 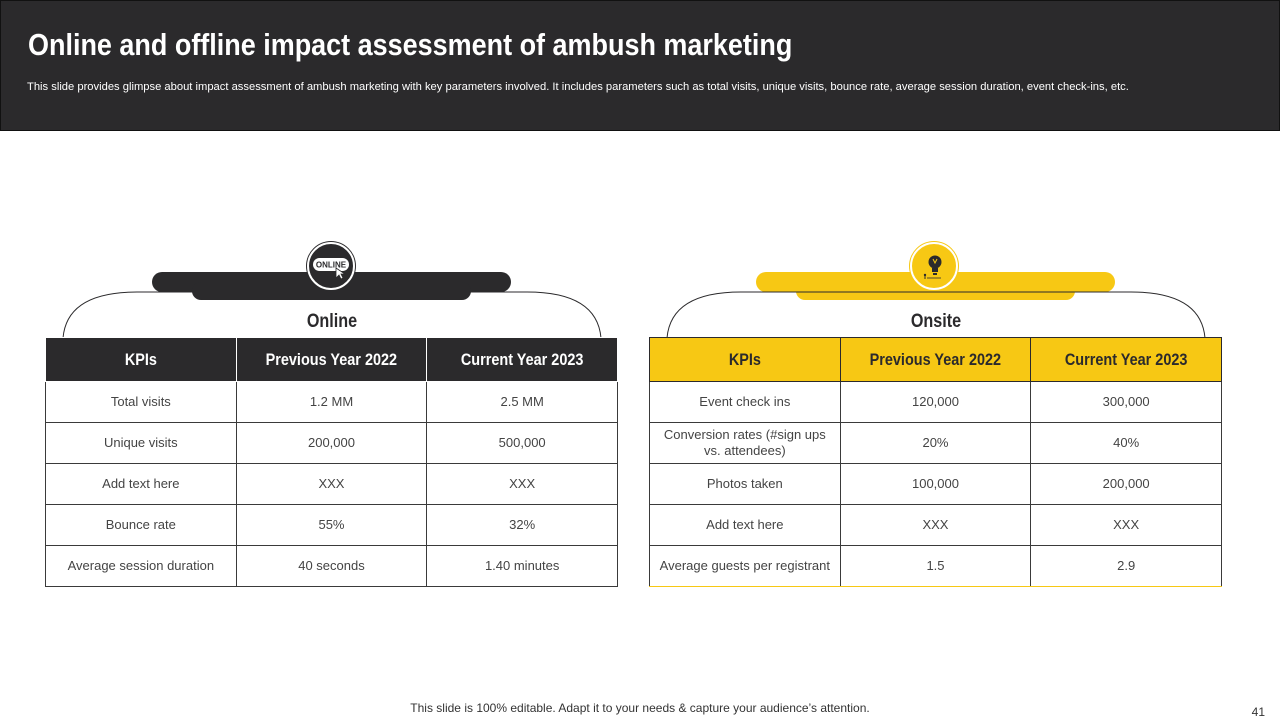 What do you see at coordinates (141, 525) in the screenshot?
I see `kpi-cell: Bounce rate` at bounding box center [141, 525].